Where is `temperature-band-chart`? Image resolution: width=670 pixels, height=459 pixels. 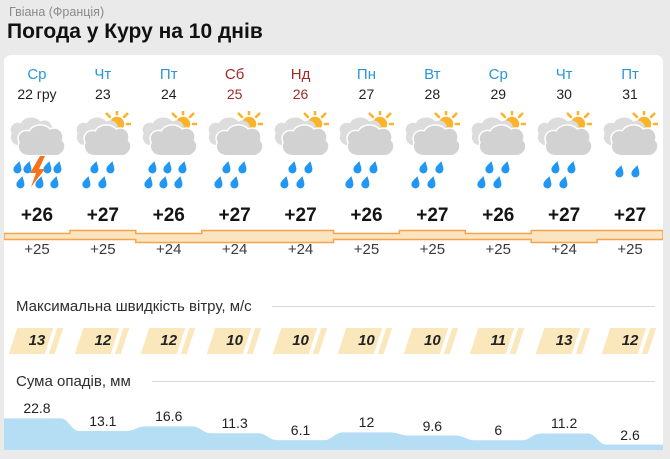
temperature-band-chart is located at coordinates (333, 236).